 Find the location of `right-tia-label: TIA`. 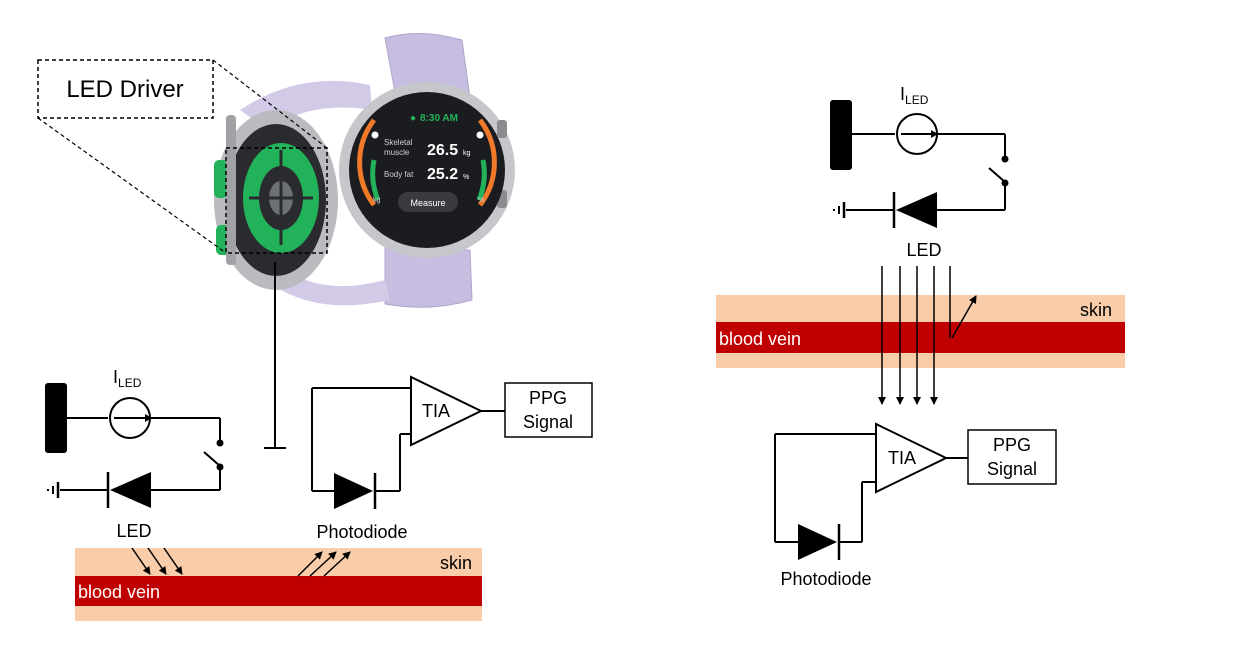

right-tia-label: TIA is located at coordinates (902, 458).